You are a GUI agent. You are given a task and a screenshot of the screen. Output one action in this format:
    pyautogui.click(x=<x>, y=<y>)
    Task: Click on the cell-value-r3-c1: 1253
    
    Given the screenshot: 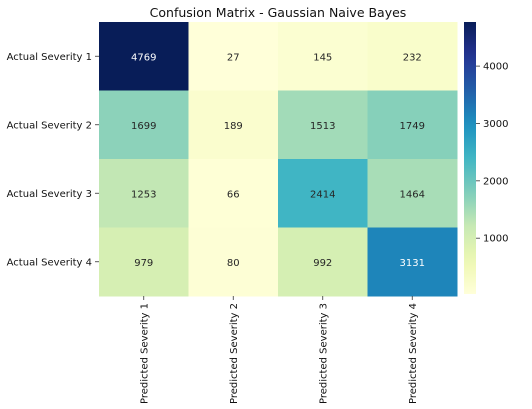 What is the action you would take?
    pyautogui.click(x=143, y=194)
    